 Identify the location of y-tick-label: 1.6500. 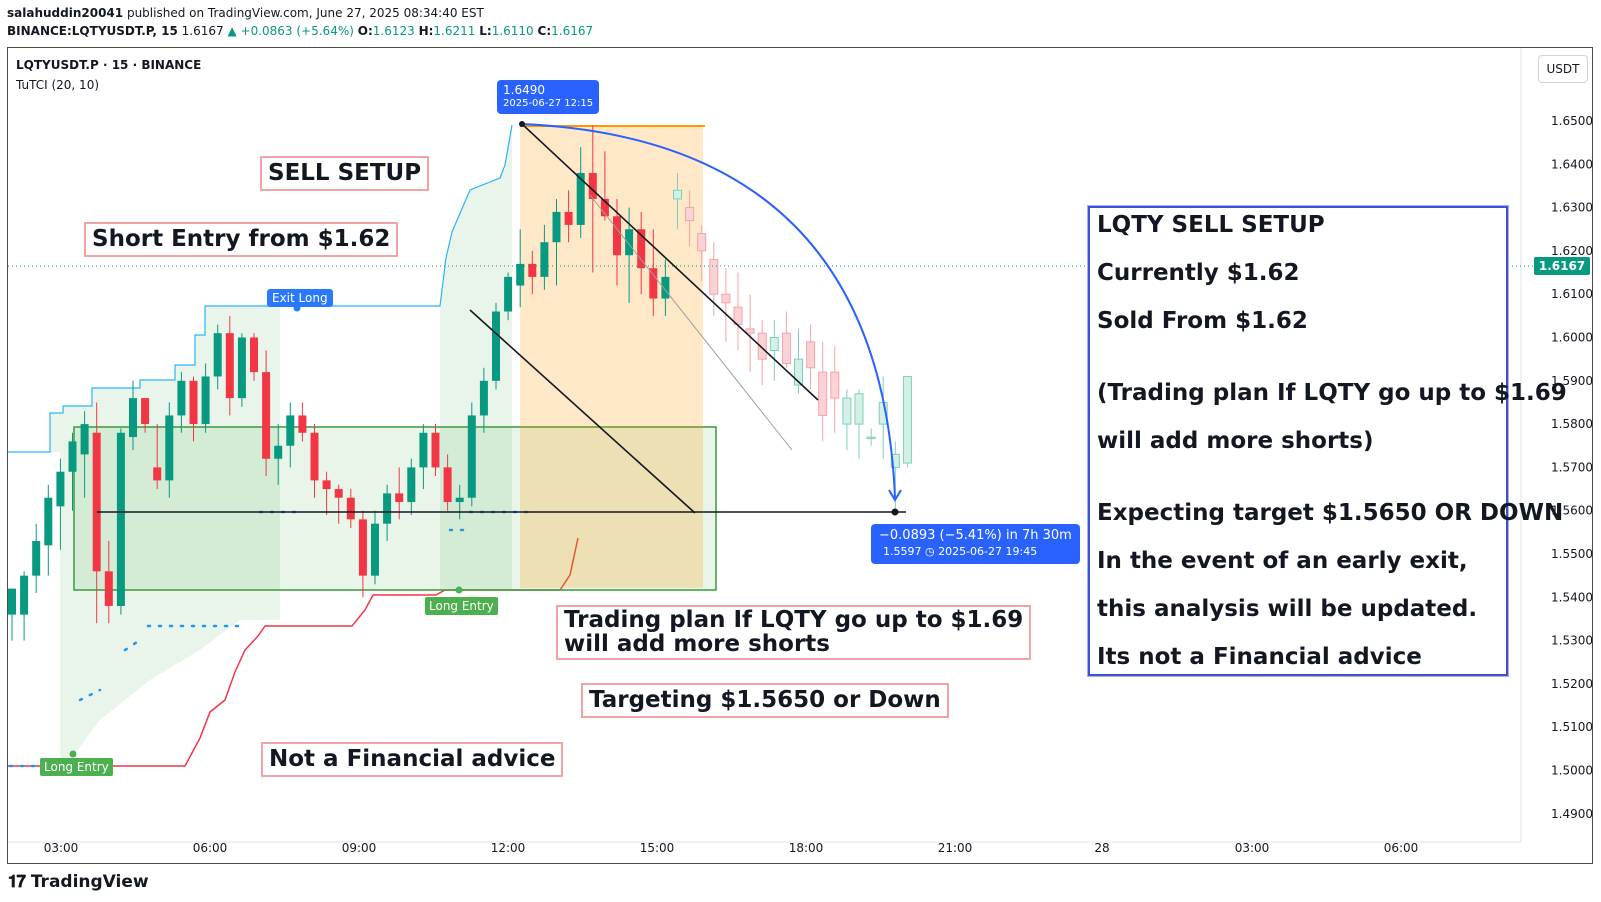
(1572, 121).